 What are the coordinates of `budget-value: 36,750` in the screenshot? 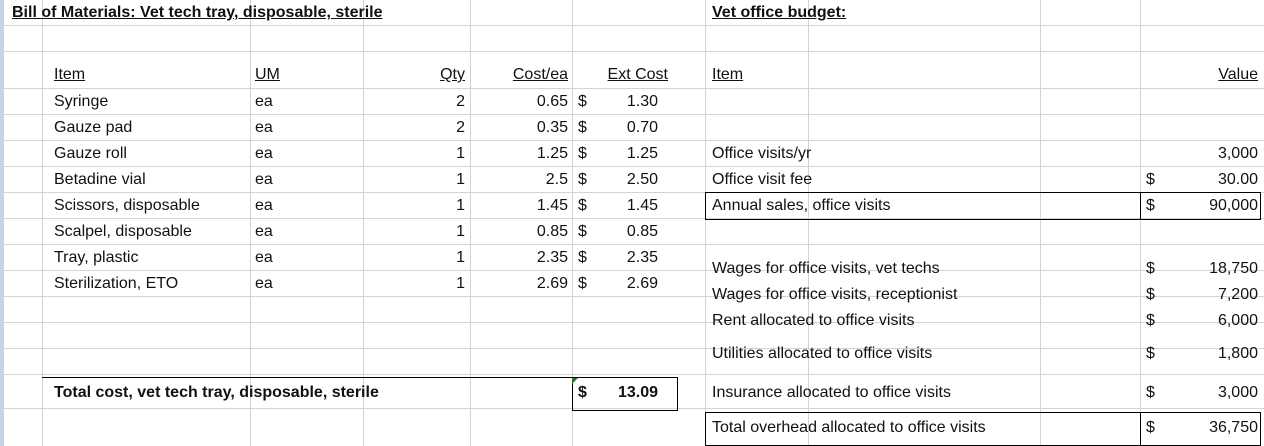 It's located at (1233, 427).